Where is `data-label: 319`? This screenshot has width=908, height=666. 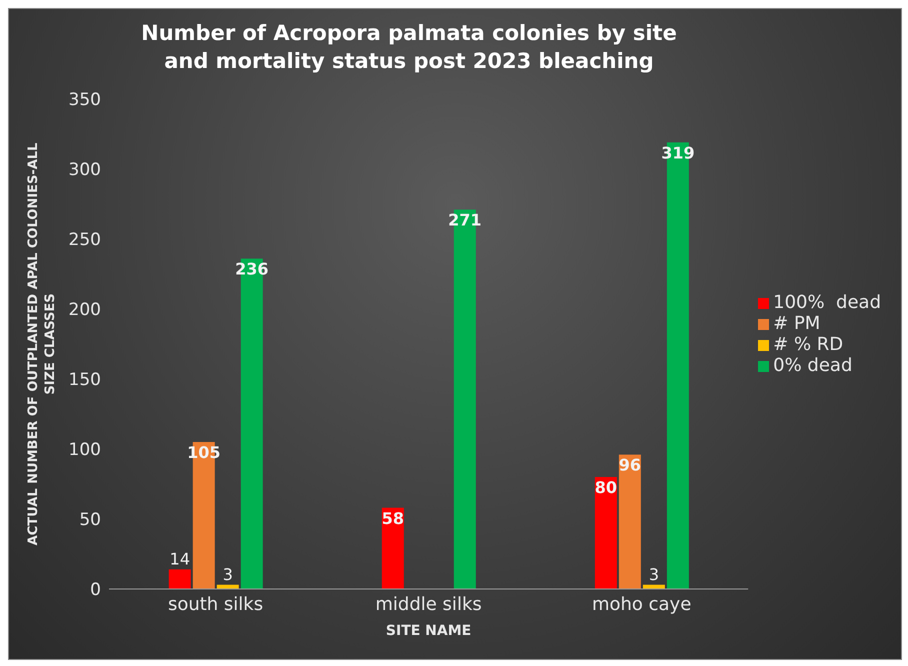
data-label: 319 is located at coordinates (678, 152).